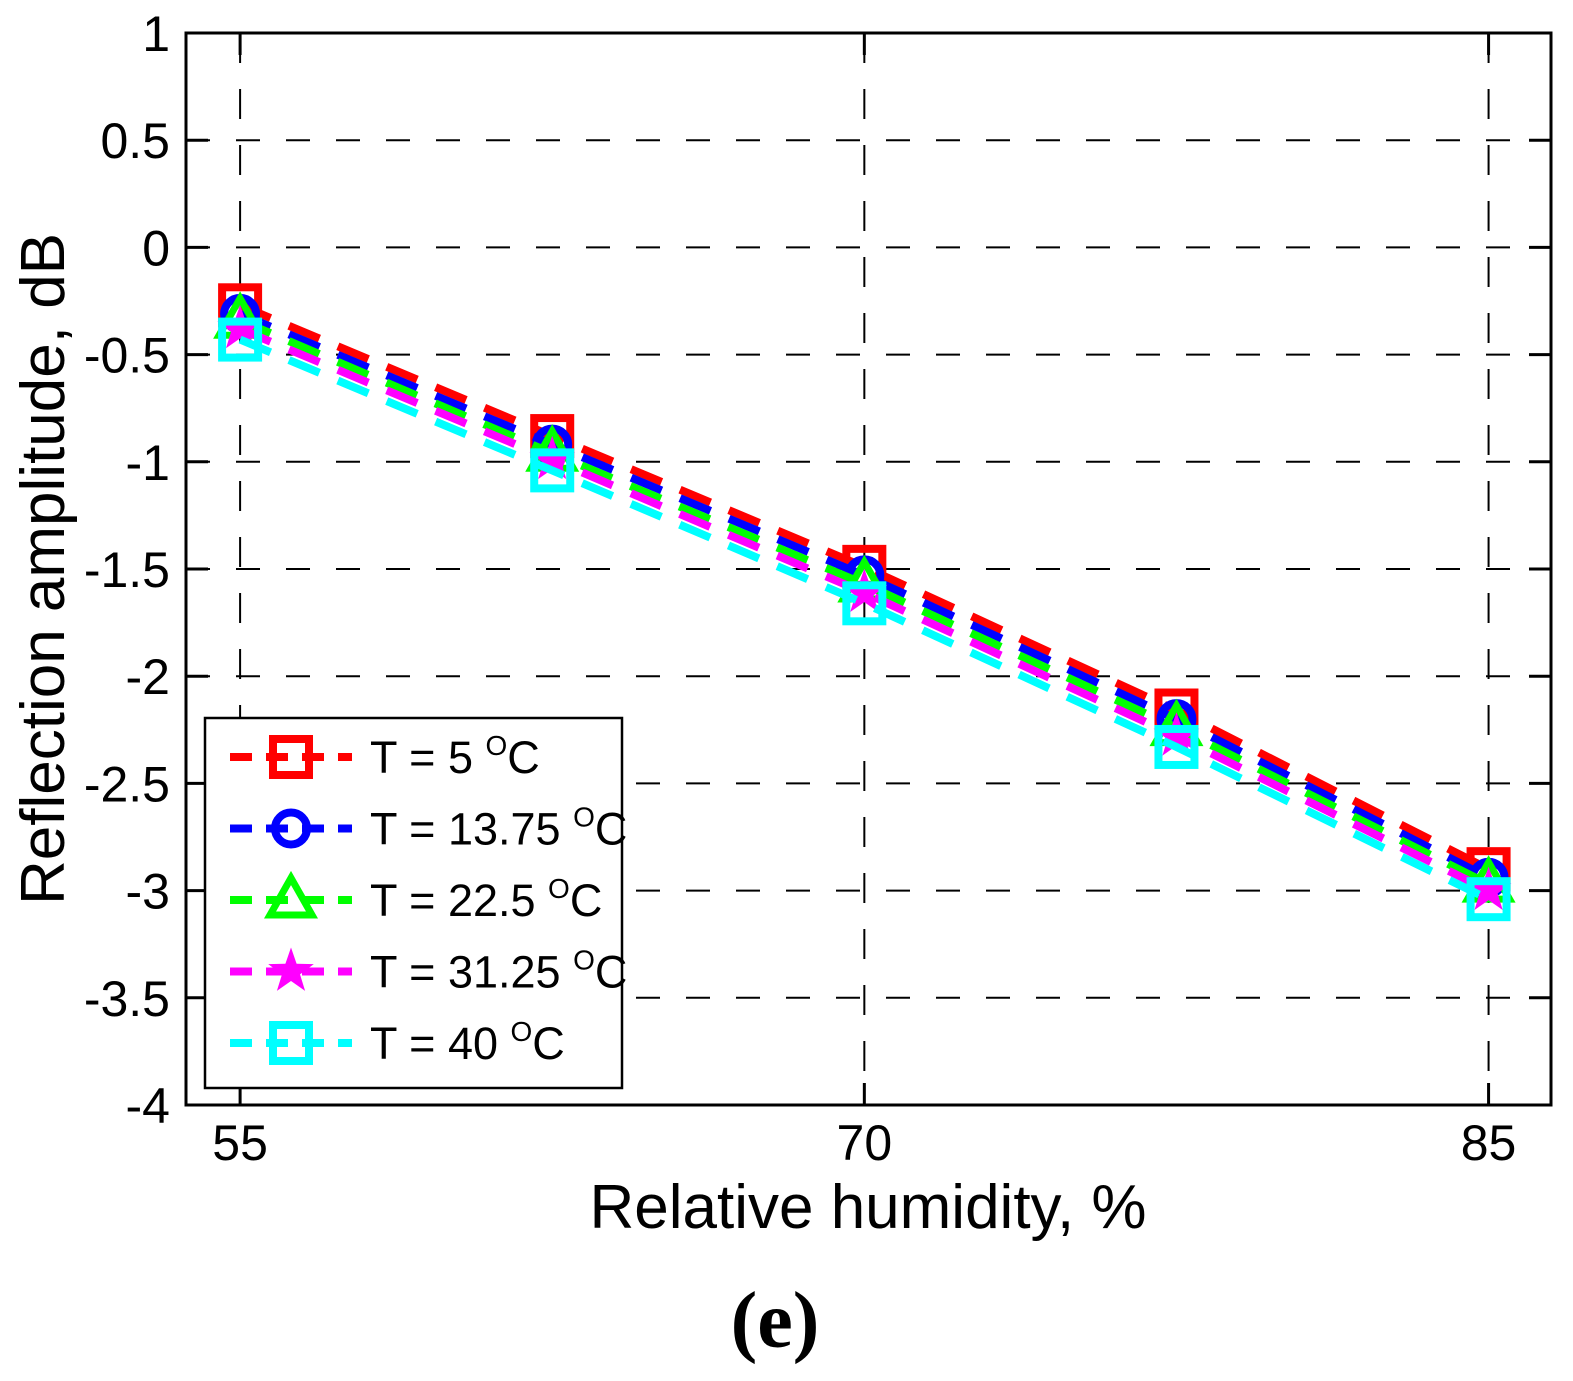 The image size is (1573, 1381). Describe the element at coordinates (455, 756) in the screenshot. I see `legend-label: T = 5 OC` at that location.